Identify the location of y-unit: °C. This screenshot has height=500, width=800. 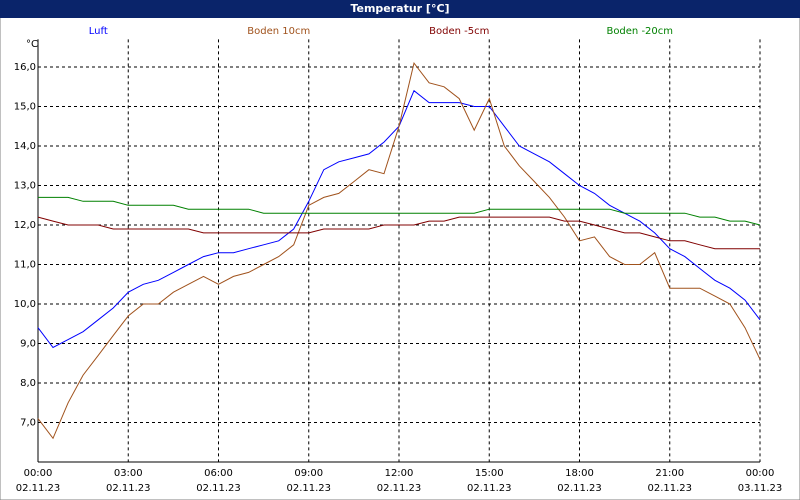
(32, 44).